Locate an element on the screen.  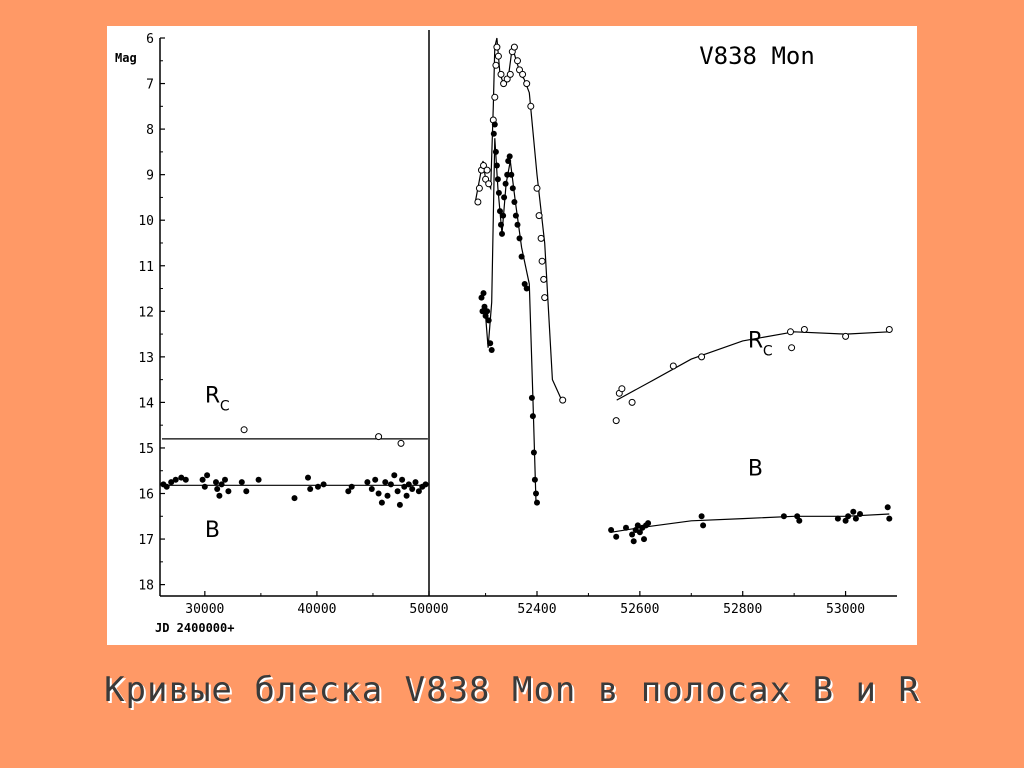
x-tick-label: 30000 is located at coordinates (204, 609).